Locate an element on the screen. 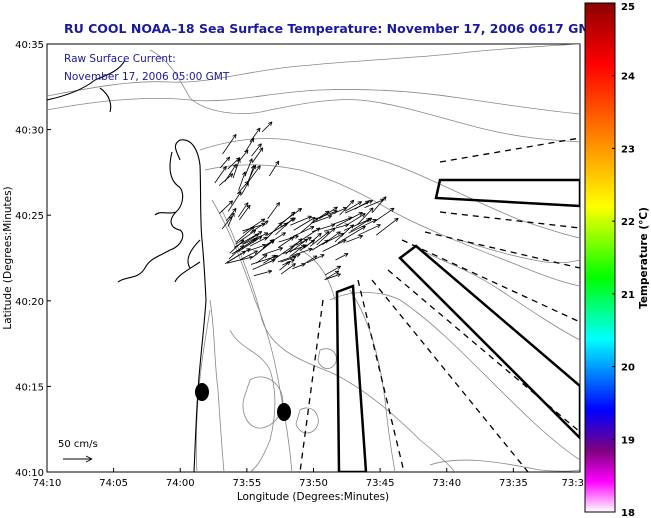  colorbar: 25 24 23 22 21 20 19 18 Temperature (°C) is located at coordinates (617, 260).